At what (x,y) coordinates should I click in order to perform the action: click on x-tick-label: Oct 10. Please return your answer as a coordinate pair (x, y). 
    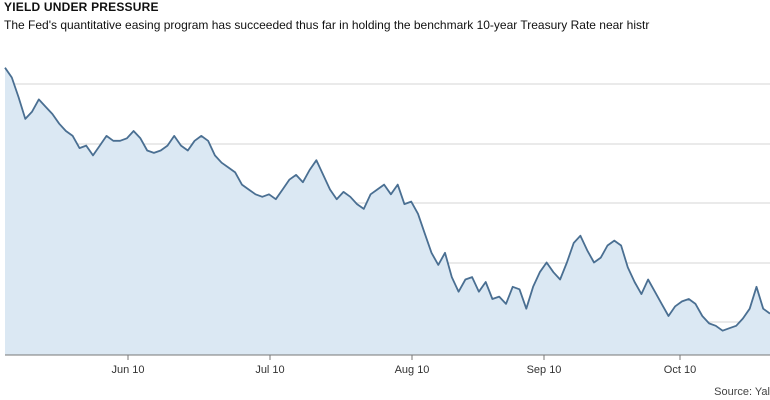
    Looking at the image, I should click on (680, 370).